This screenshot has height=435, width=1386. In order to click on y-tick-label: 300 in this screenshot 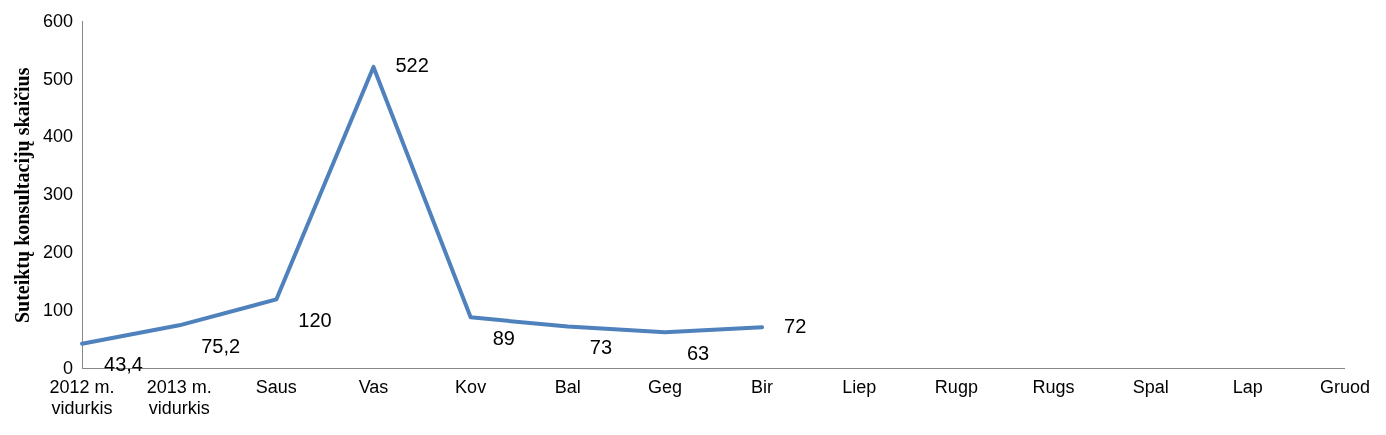, I will do `click(58, 194)`.